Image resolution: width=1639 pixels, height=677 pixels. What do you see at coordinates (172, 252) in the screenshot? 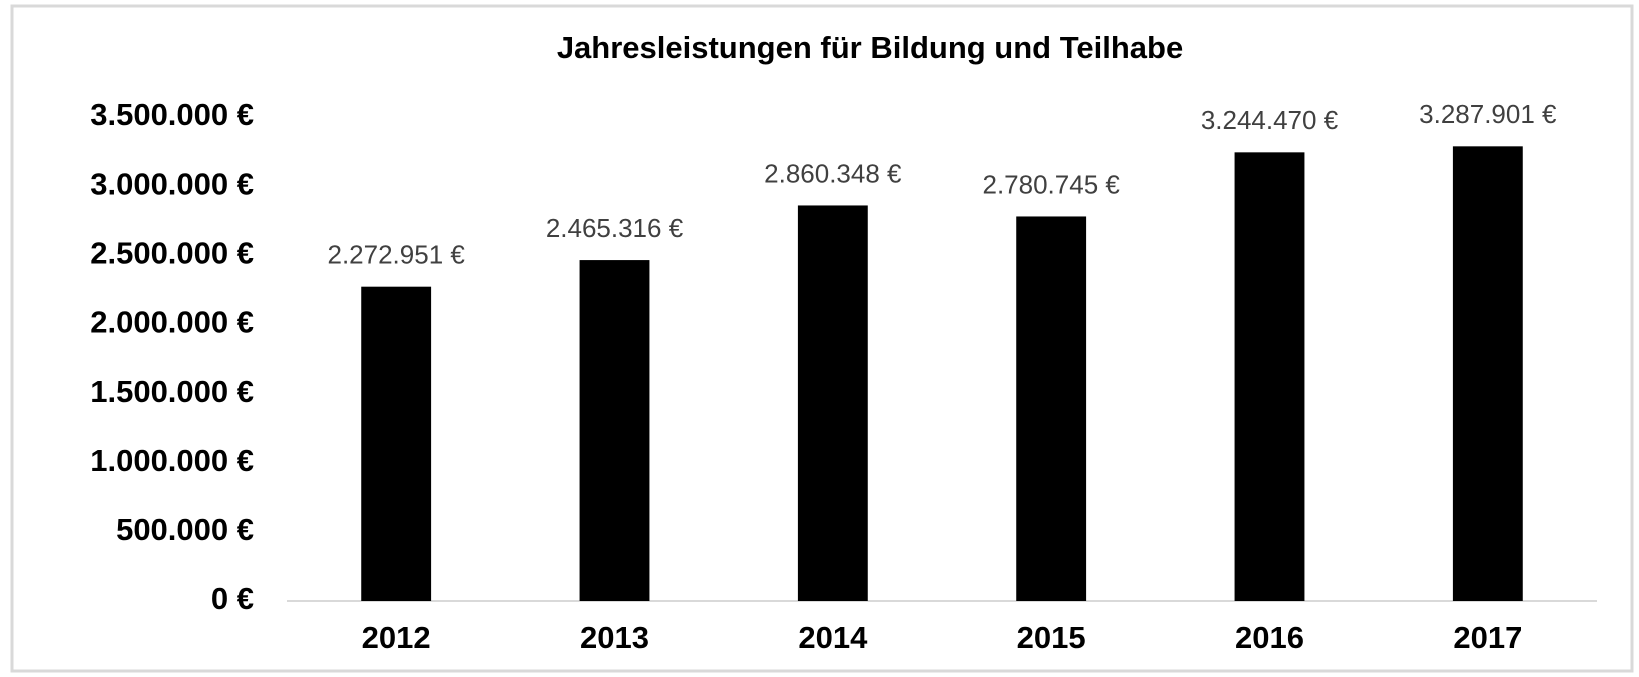
I see `y-tick-label: 2.500.000 €` at bounding box center [172, 252].